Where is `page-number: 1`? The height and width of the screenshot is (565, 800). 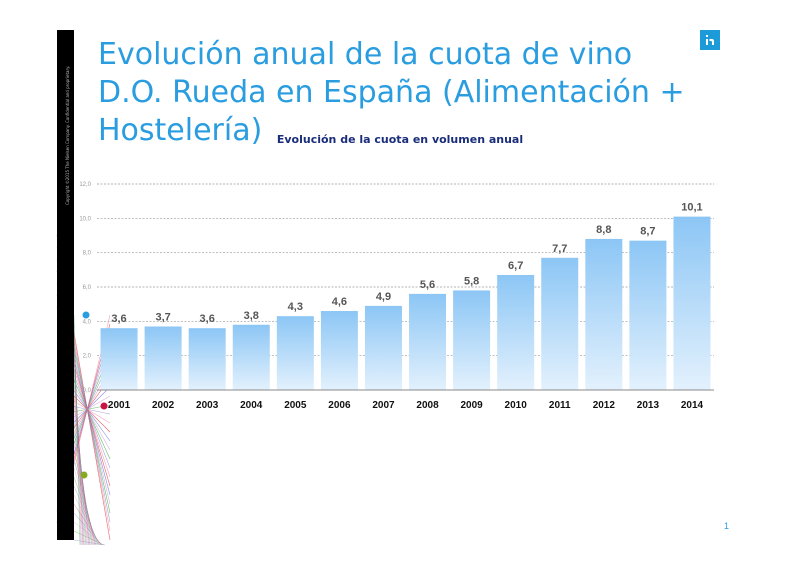
page-number: 1 is located at coordinates (727, 526).